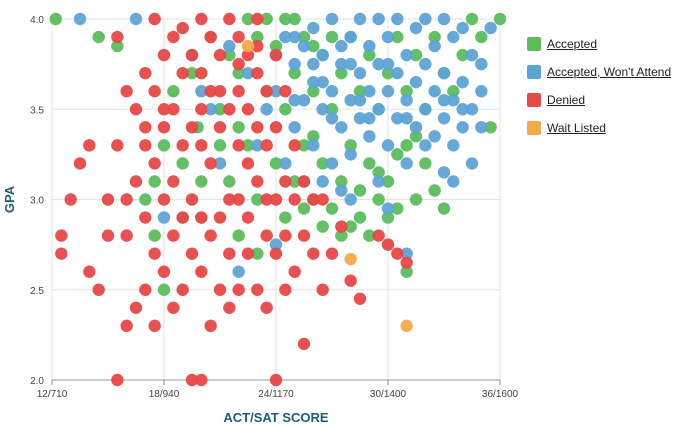 The width and height of the screenshot is (680, 436). What do you see at coordinates (572, 44) in the screenshot?
I see `legend-label-accepted: Accepted` at bounding box center [572, 44].